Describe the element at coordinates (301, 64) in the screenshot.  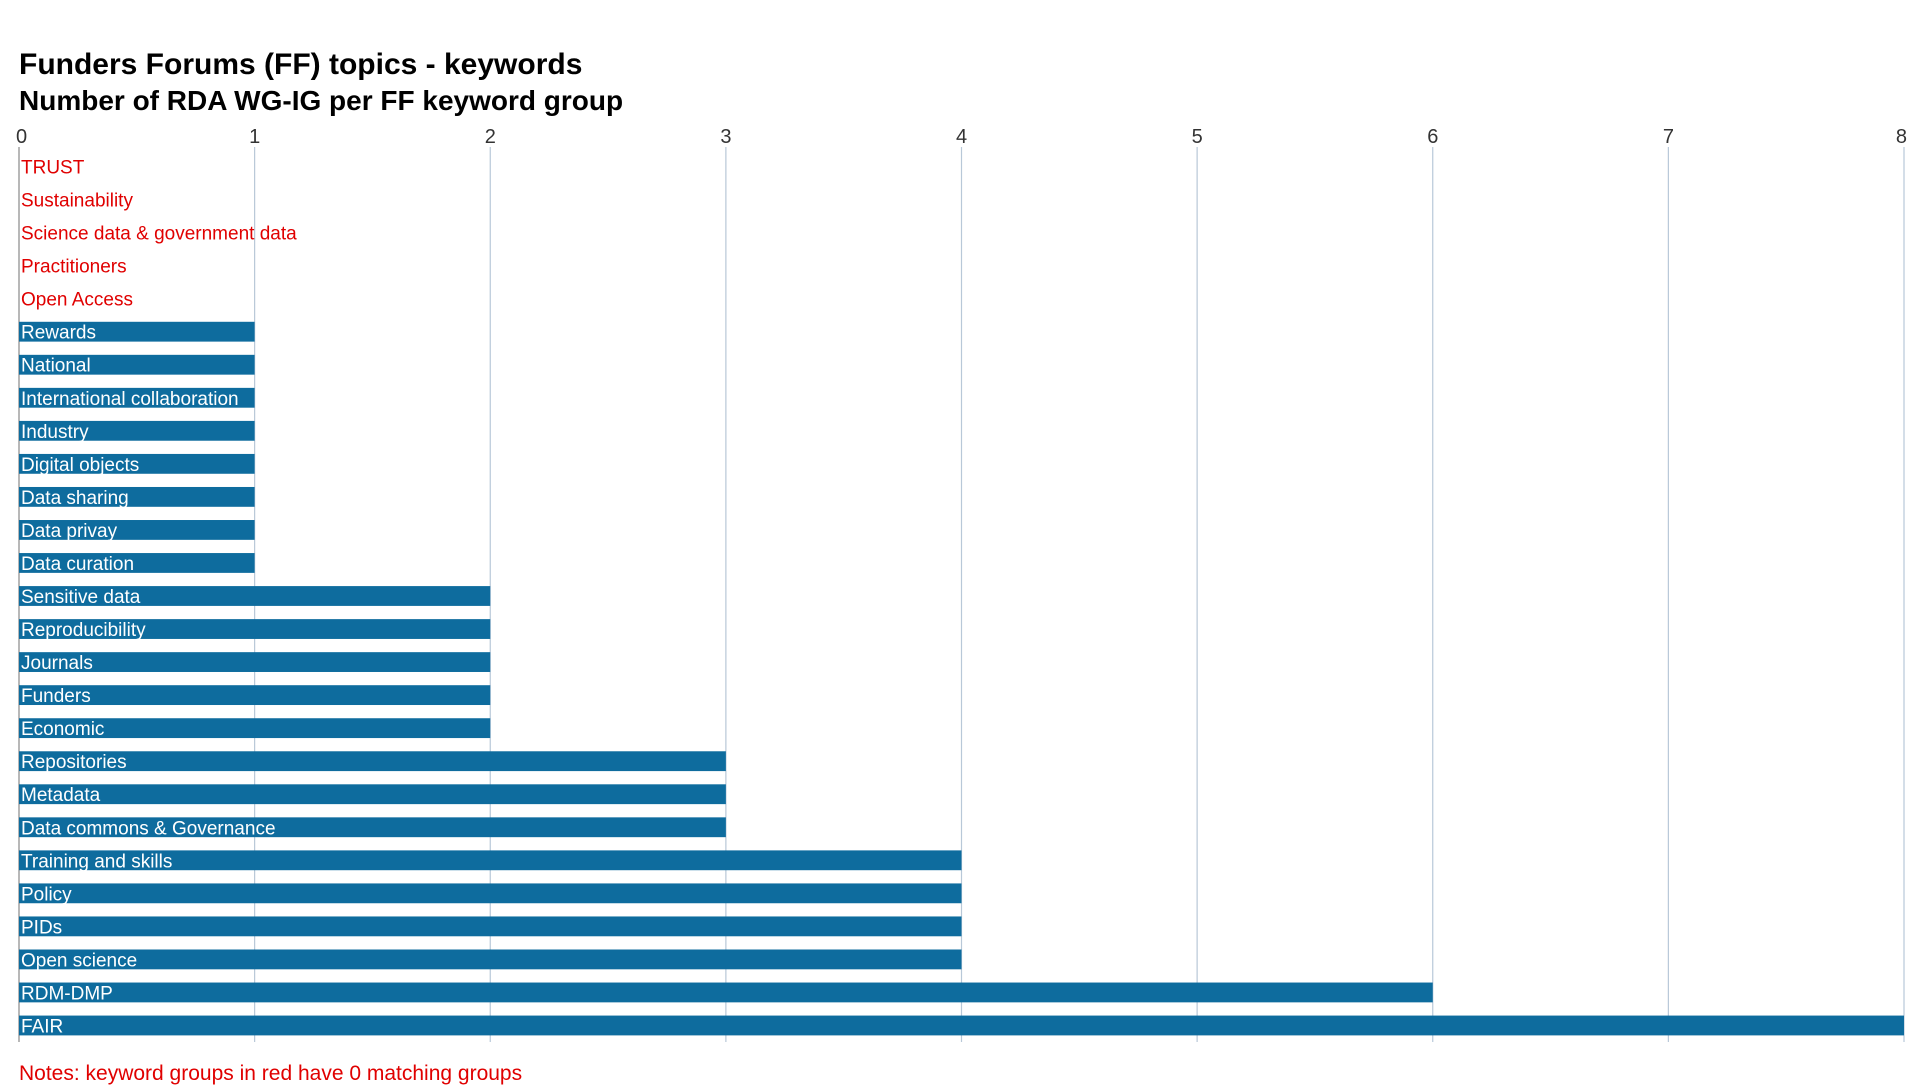
I see `chart-title: Funders Forums (FF) topics - keywords` at that location.